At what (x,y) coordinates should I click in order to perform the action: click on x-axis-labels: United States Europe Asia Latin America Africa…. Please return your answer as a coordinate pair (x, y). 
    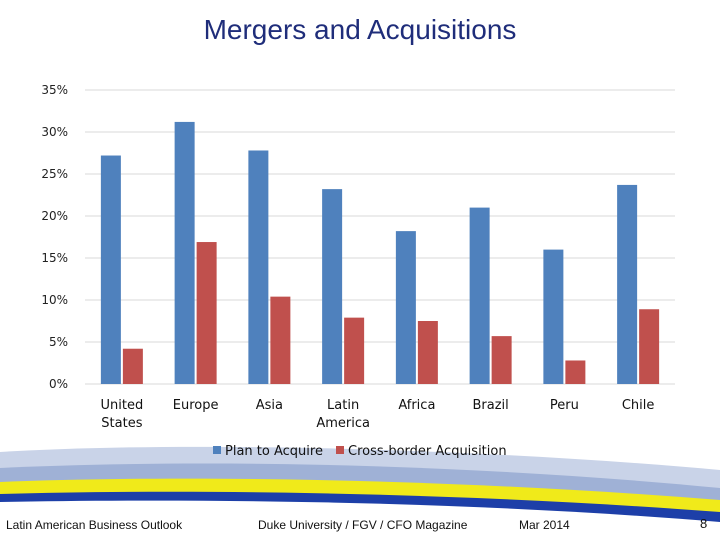
    Looking at the image, I should click on (378, 414).